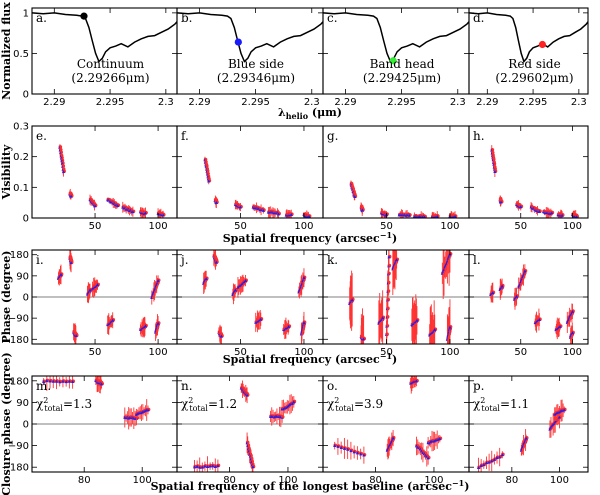  Describe the element at coordinates (402, 78) in the screenshot. I see `panel-wavelength: (2.29425μm)` at that location.